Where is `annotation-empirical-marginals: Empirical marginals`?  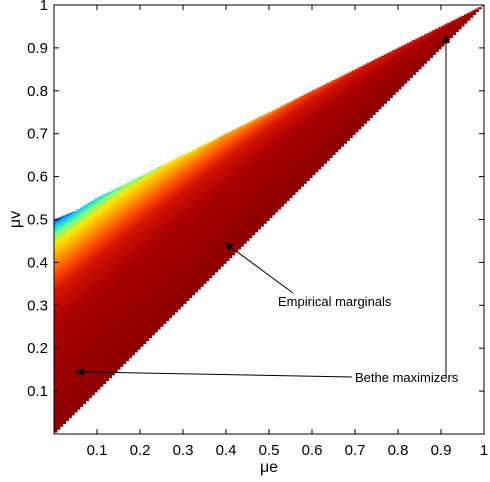
annotation-empirical-marginals: Empirical marginals is located at coordinates (335, 301).